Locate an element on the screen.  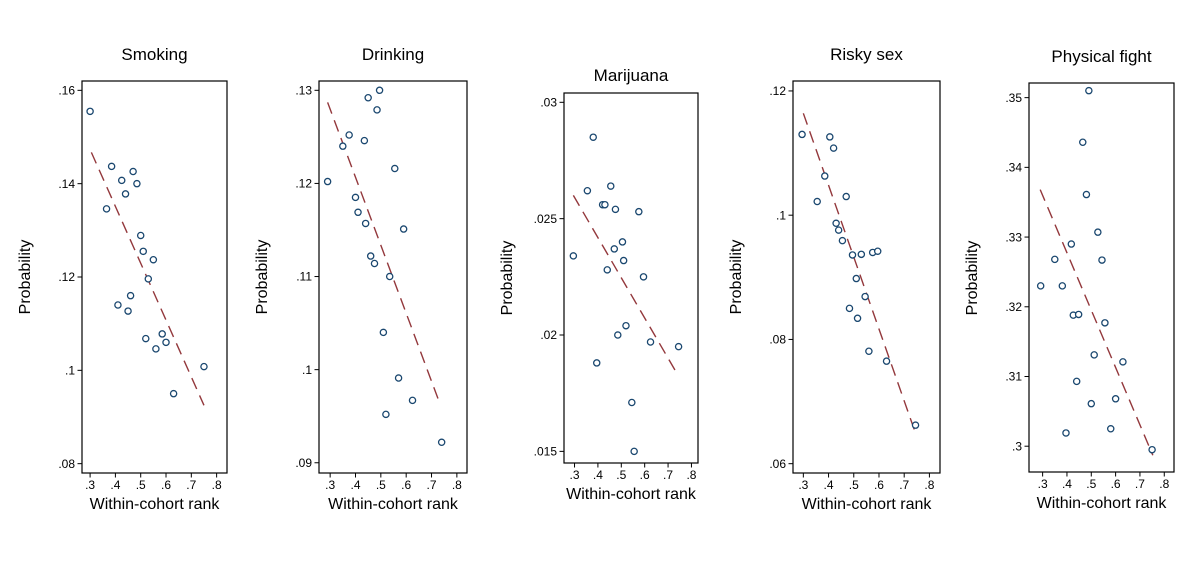
y-tick-label: .32 is located at coordinates (1013, 307).